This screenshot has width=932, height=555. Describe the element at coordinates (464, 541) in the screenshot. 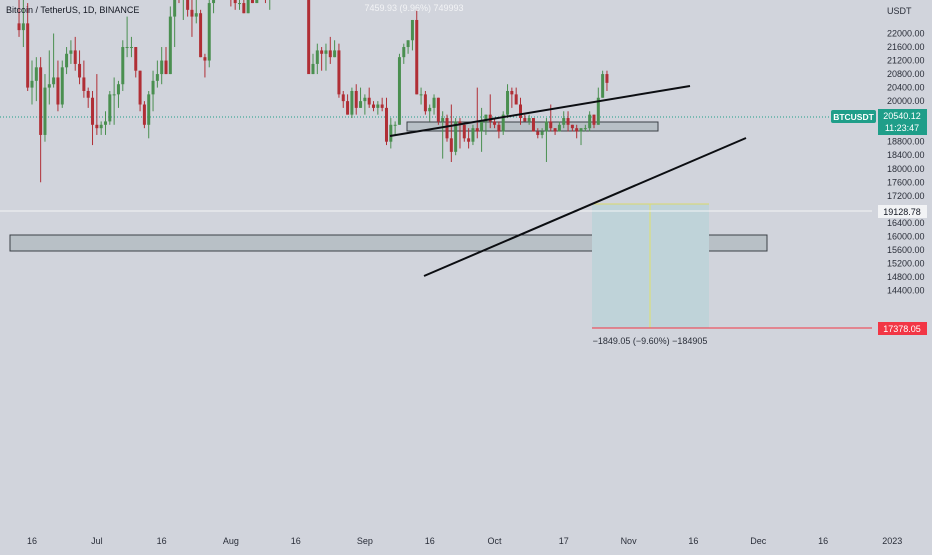

I see `time-axis: 16 Jul 16 Aug 16 Sep 16 Oct 17 Nov 16 Dec 16 2023` at that location.